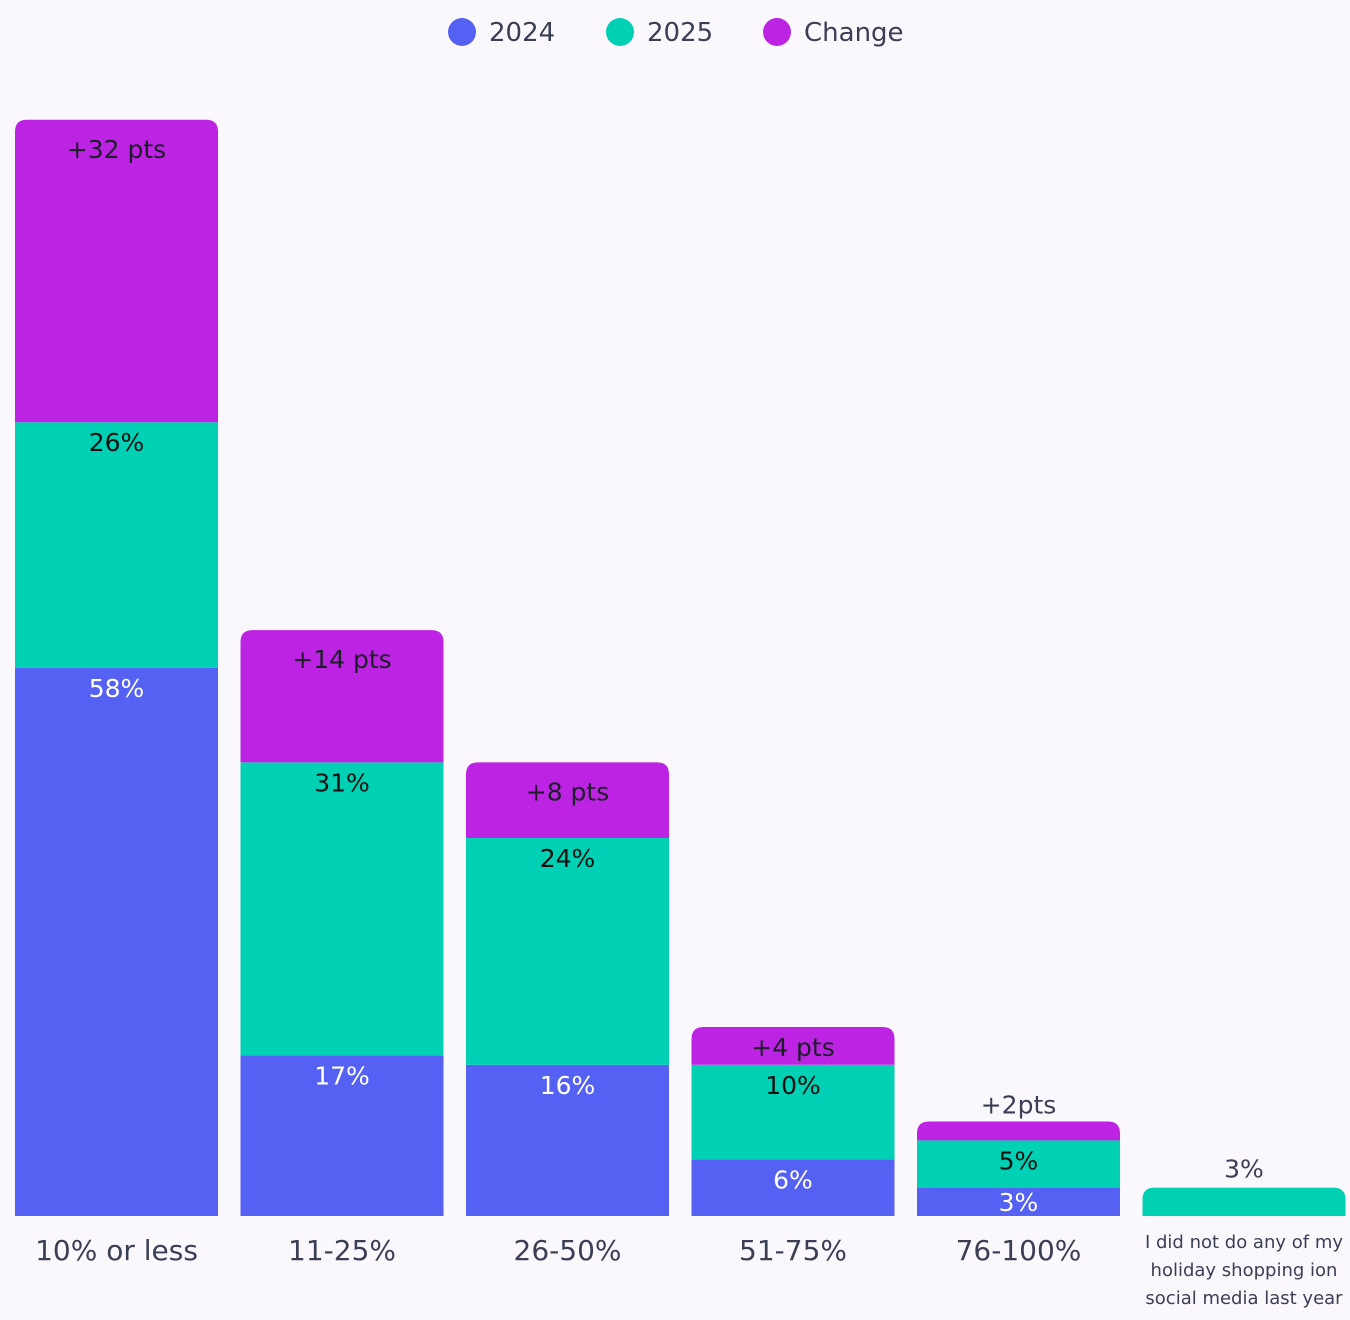 The height and width of the screenshot is (1320, 1350). I want to click on data-label-2024-0: 58%, so click(117, 688).